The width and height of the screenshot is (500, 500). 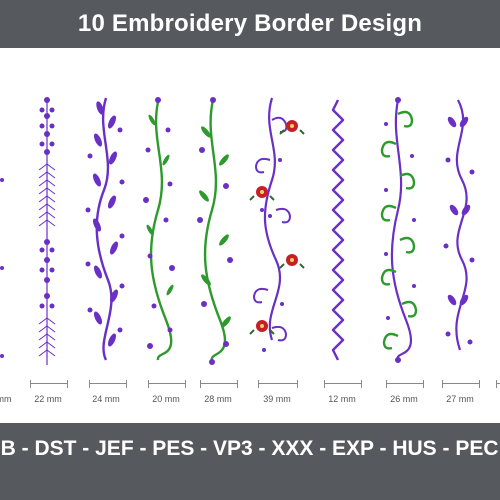 I want to click on size-label: 22 mm, so click(x=48, y=399).